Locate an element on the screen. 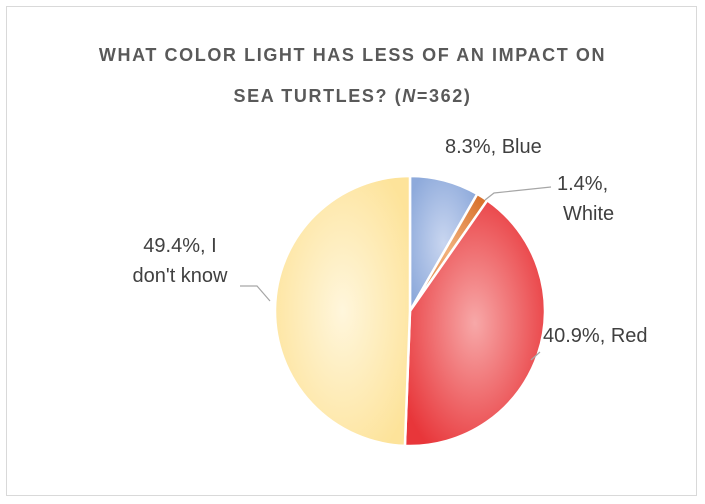 Image resolution: width=705 pixels, height=504 pixels. pie-slice-i-don-t-know is located at coordinates (342, 311).